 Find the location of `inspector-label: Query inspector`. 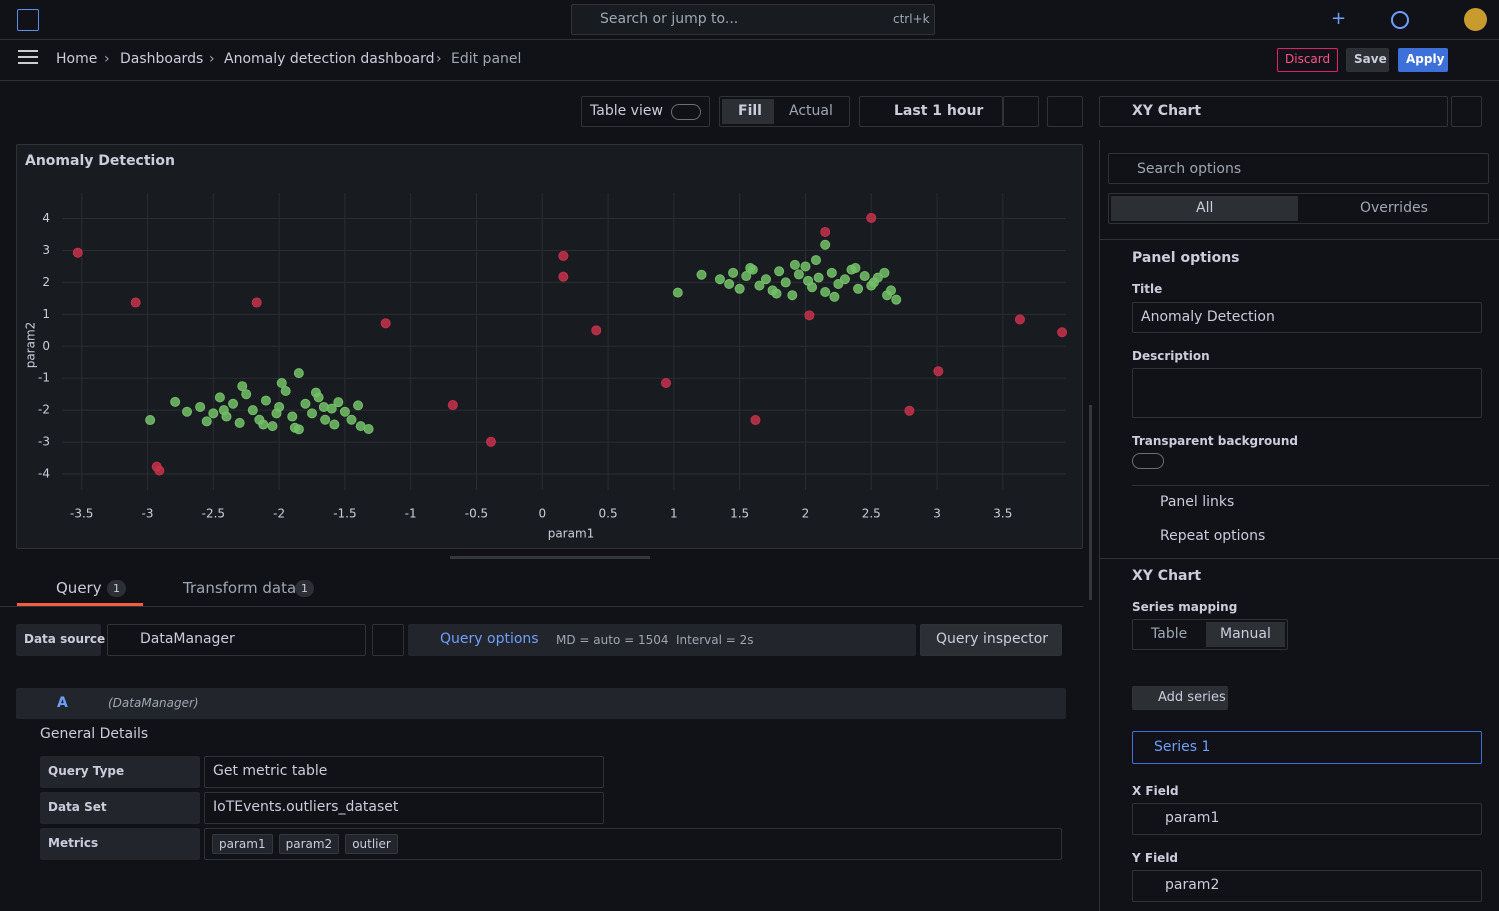

inspector-label: Query inspector is located at coordinates (992, 639).